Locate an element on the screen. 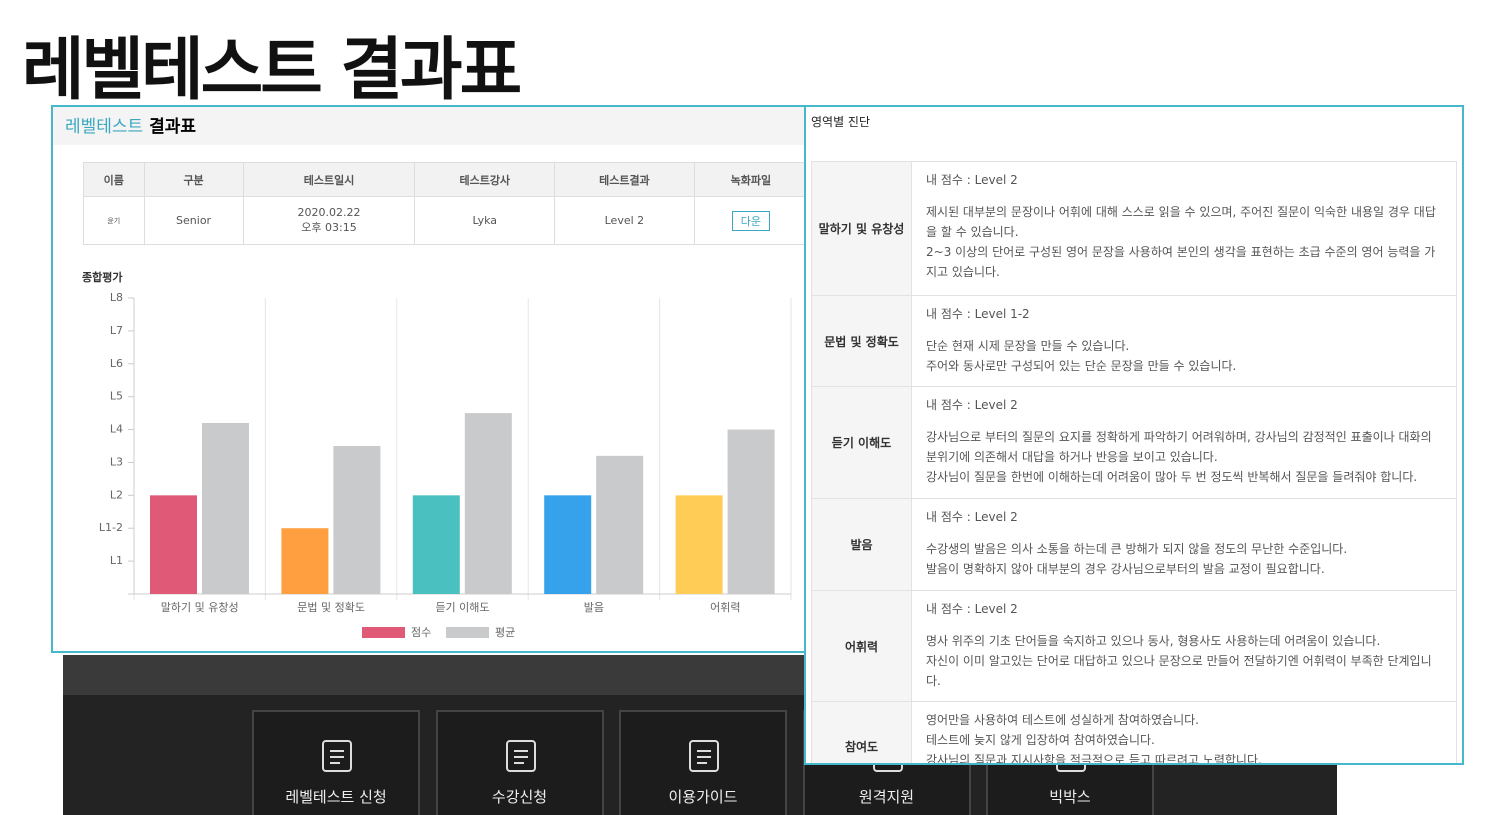 Image resolution: width=1487 pixels, height=815 pixels. panel-header: 레벨테스트 결과표 is located at coordinates (428, 126).